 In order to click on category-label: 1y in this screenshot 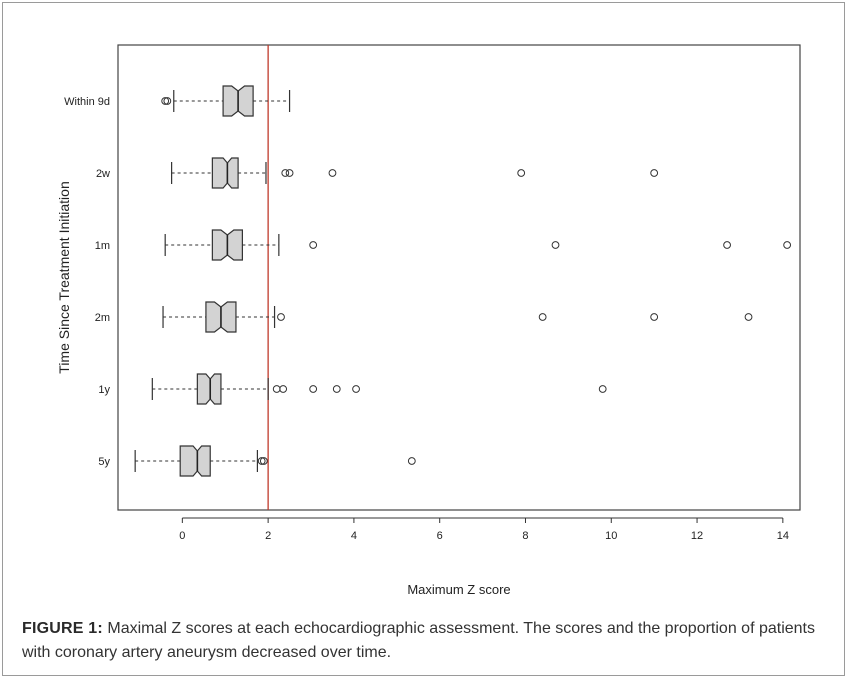, I will do `click(104, 390)`.